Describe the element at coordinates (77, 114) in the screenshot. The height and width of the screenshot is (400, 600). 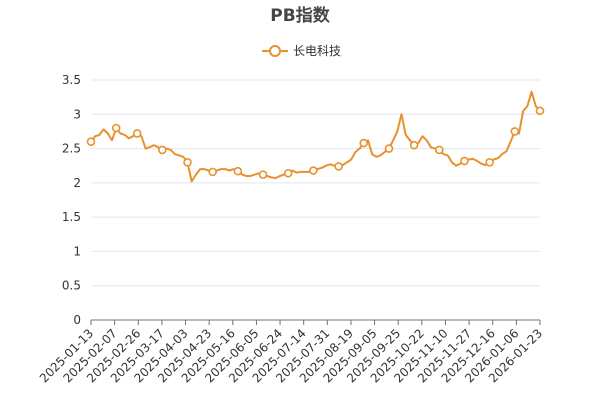
I see `y-tick-label: 3` at that location.